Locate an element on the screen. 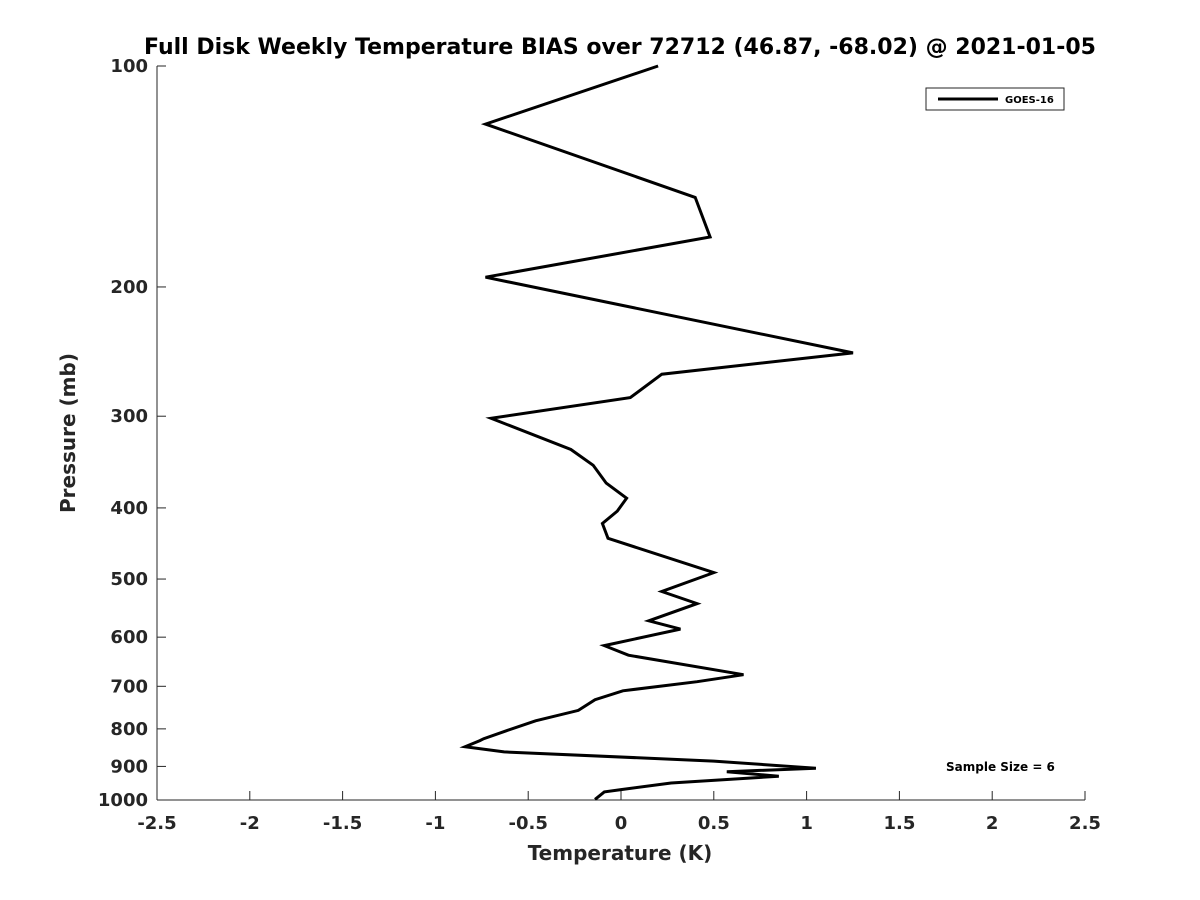 This screenshot has width=1200, height=900. x-tick-label: -1.5 is located at coordinates (342, 823).